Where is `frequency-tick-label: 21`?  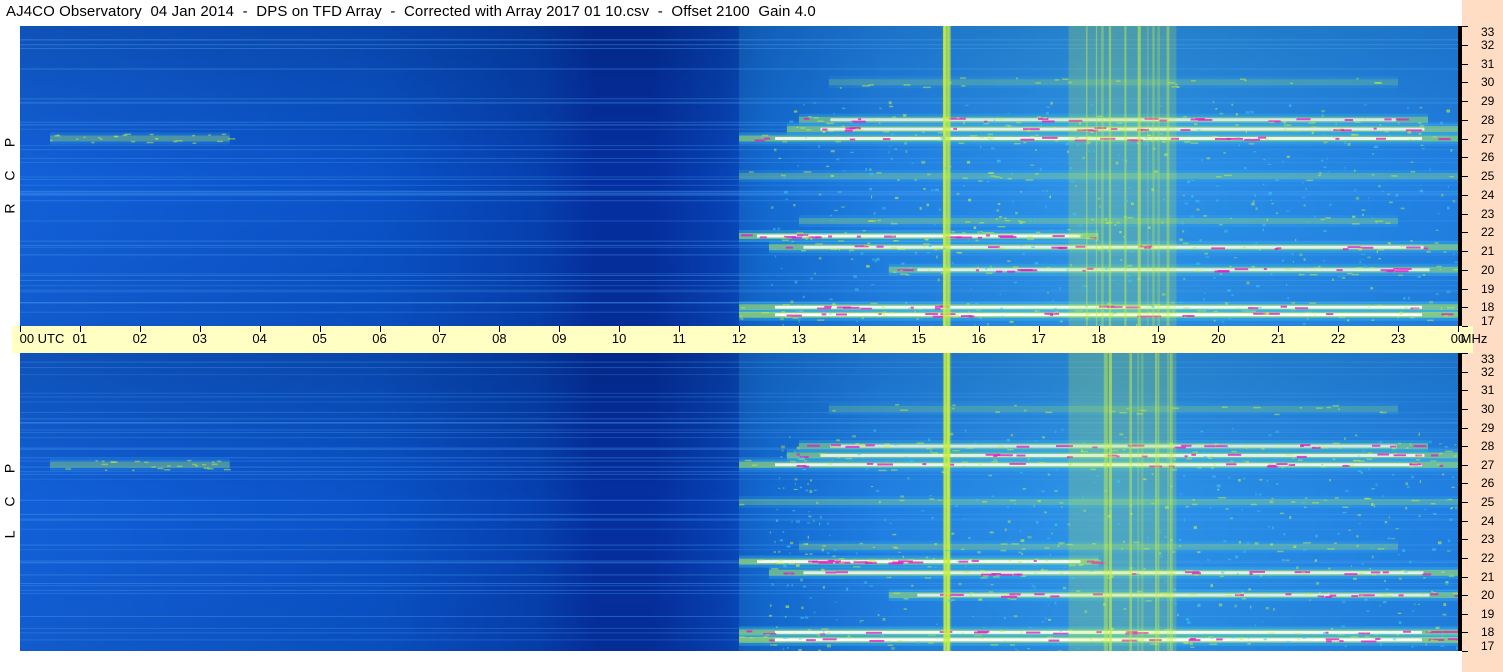
frequency-tick-label: 21 is located at coordinates (1488, 576).